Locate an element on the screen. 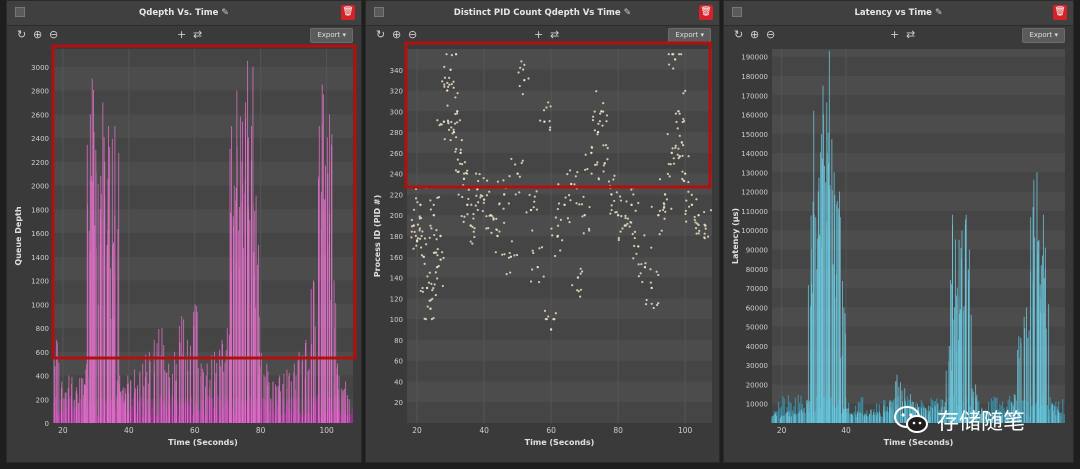 This screenshot has width=1080, height=469. panel-title-text: Qdepth Vs. Time is located at coordinates (179, 13).